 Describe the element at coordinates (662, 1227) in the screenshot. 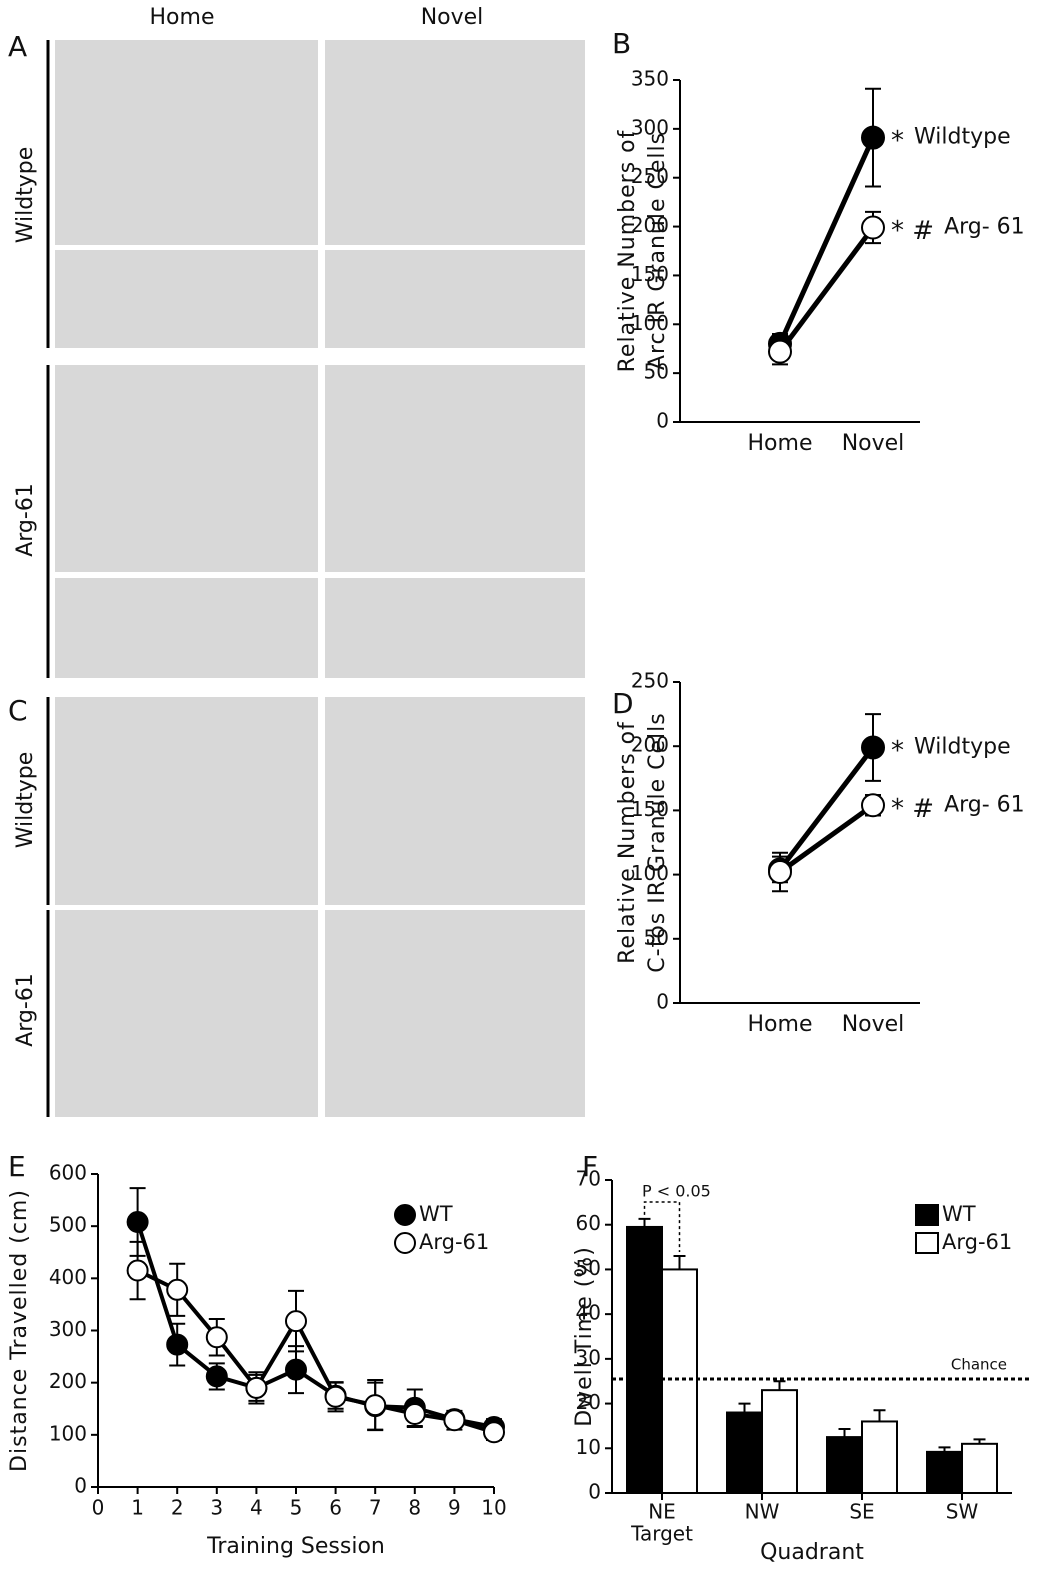

I see `significance-bracket` at that location.